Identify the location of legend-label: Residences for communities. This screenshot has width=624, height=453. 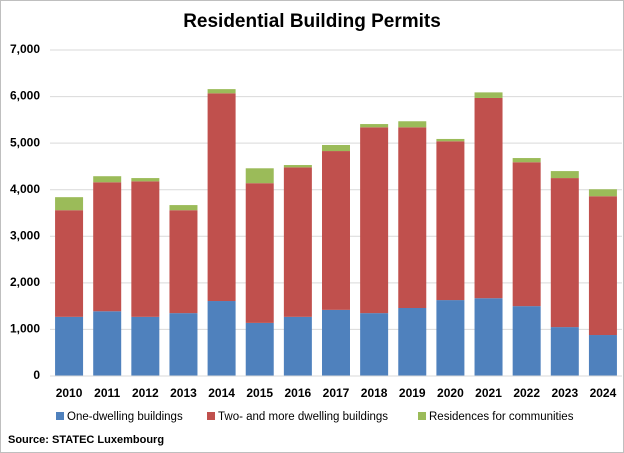
(501, 417).